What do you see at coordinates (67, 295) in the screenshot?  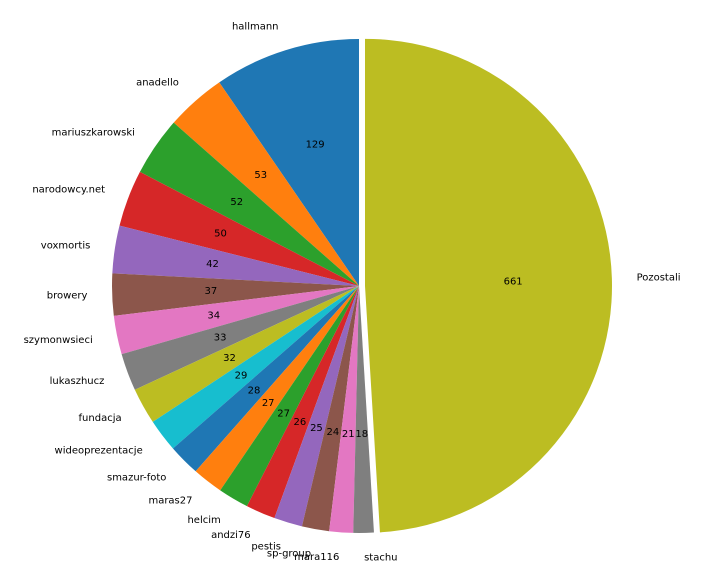 I see `slice-label: browery` at bounding box center [67, 295].